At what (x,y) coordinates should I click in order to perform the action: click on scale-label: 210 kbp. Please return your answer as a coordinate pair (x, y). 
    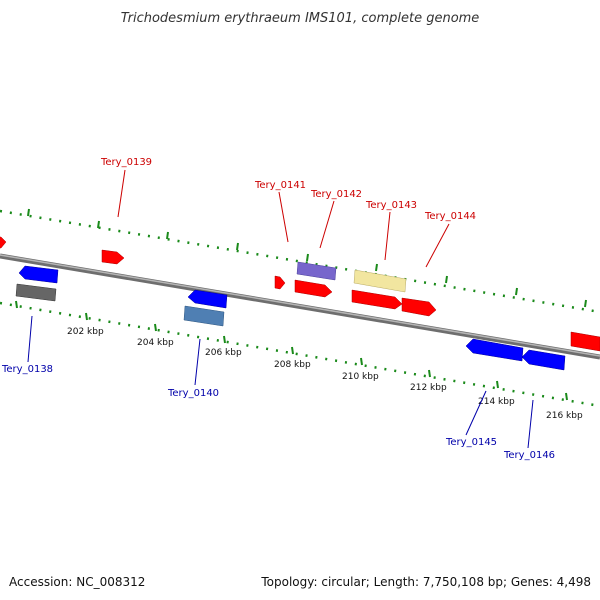
    Looking at the image, I should click on (360, 377).